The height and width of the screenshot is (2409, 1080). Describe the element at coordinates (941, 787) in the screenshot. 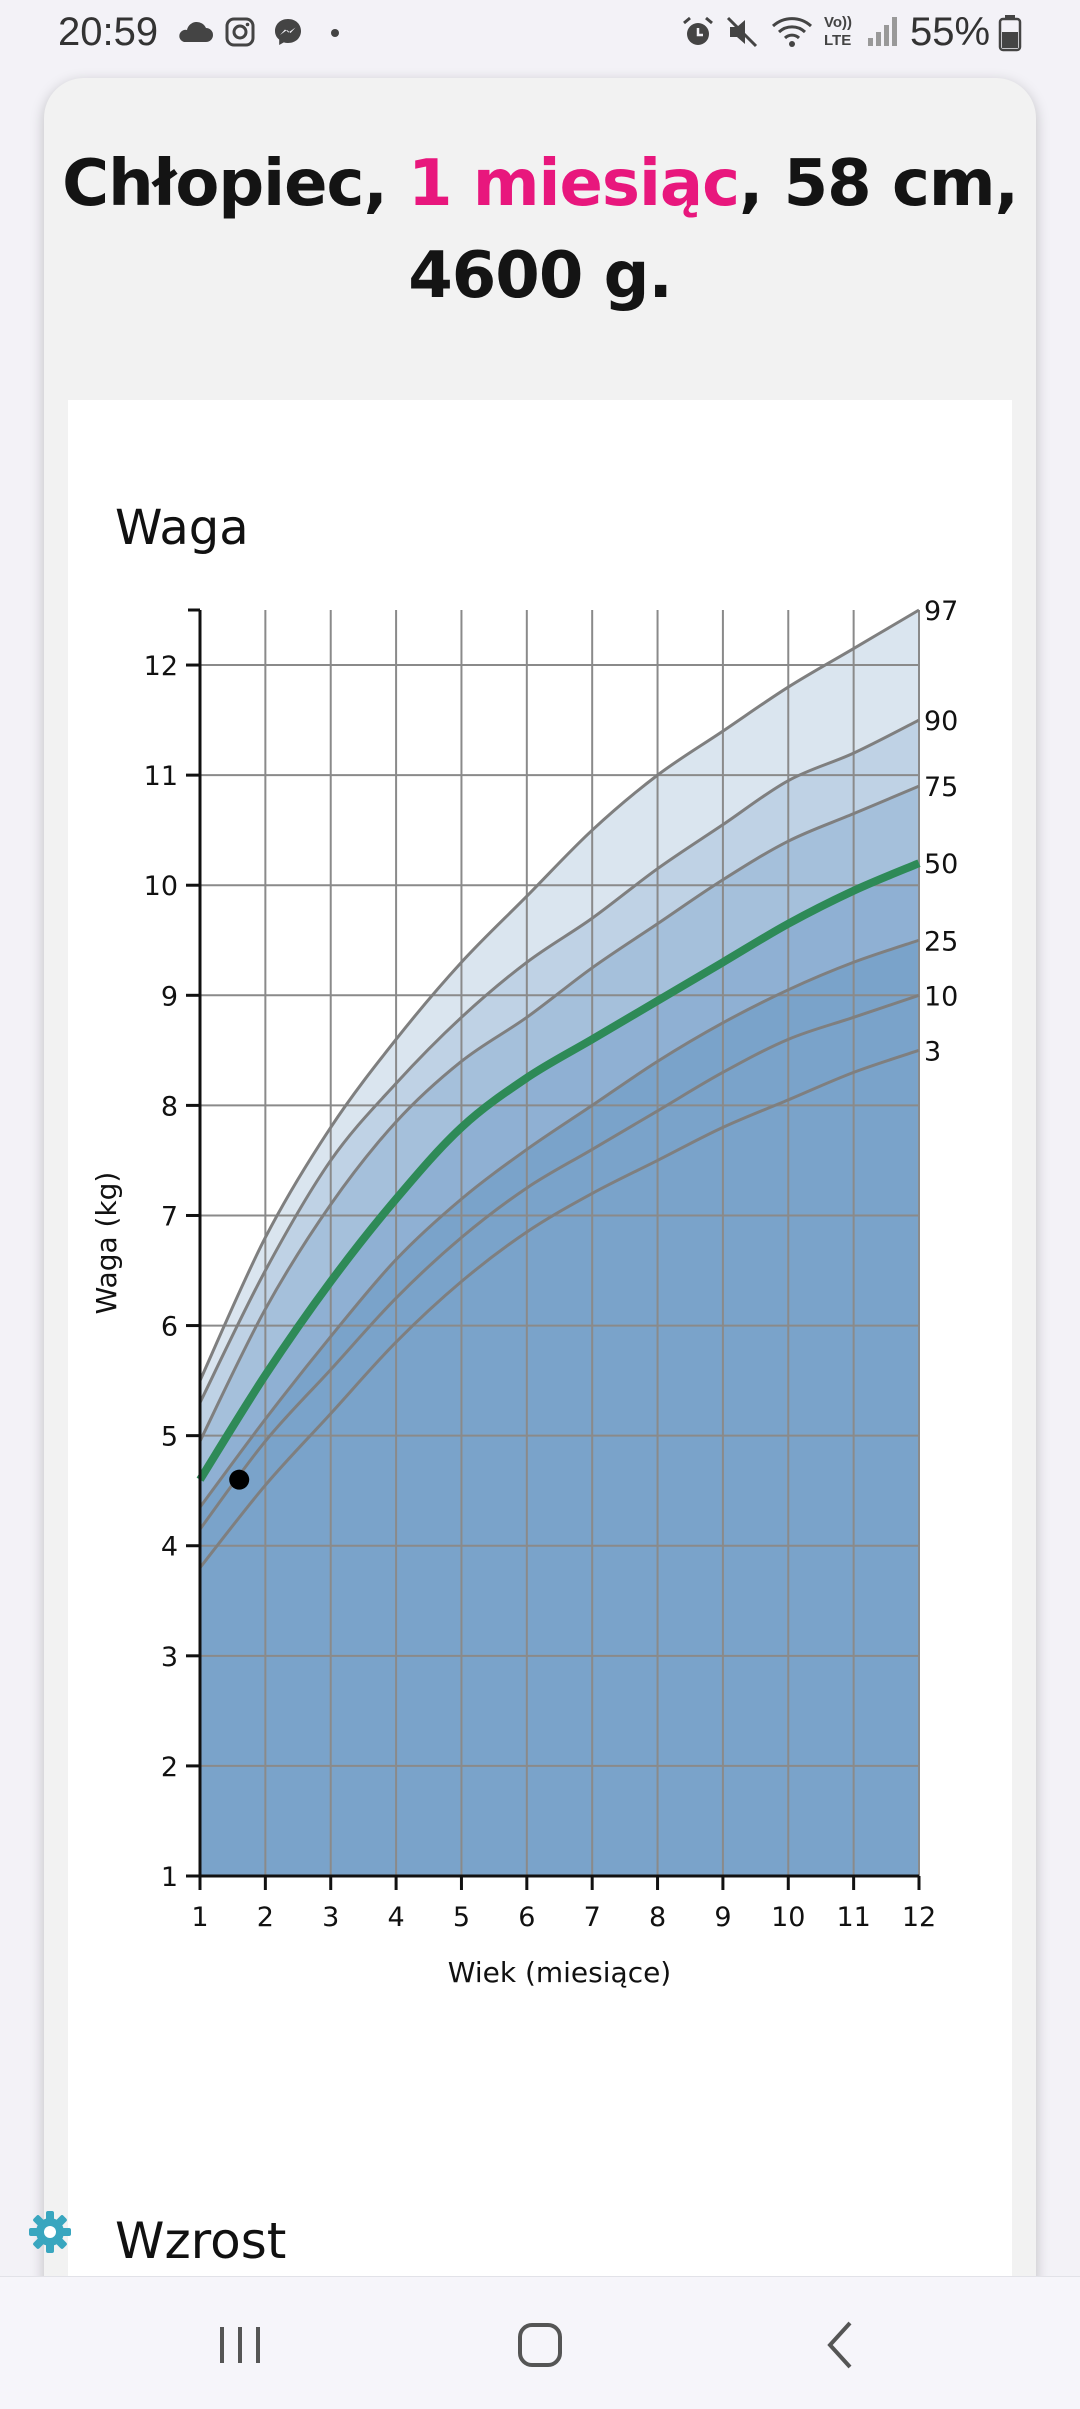

I see `percentile-label-75: 75` at that location.